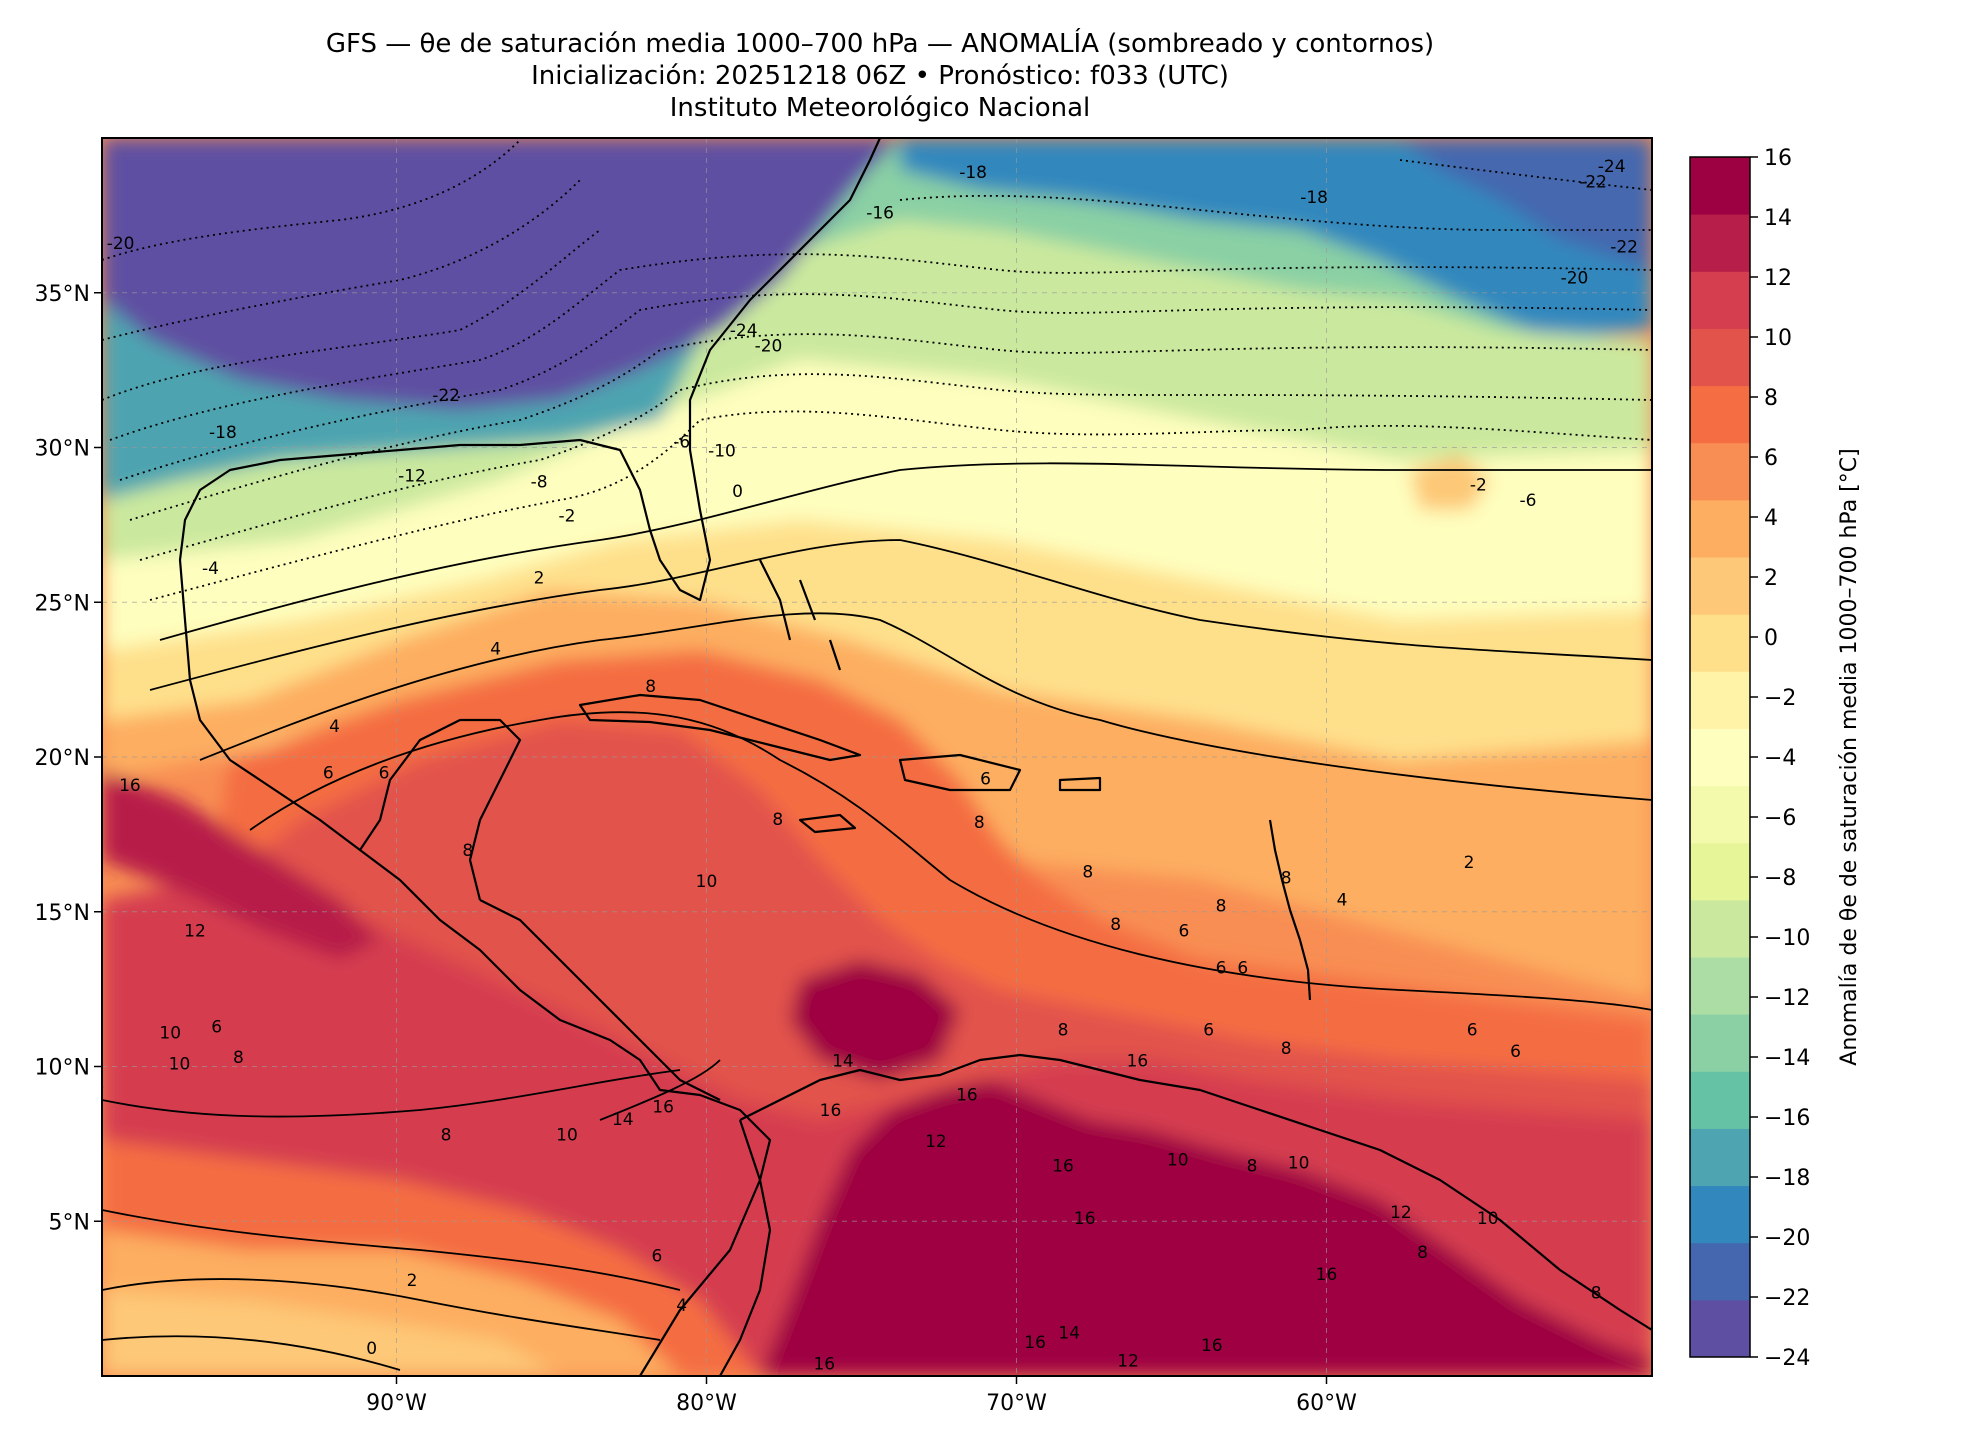  I want to click on coast-south-america-north, so click(1195, 1192).